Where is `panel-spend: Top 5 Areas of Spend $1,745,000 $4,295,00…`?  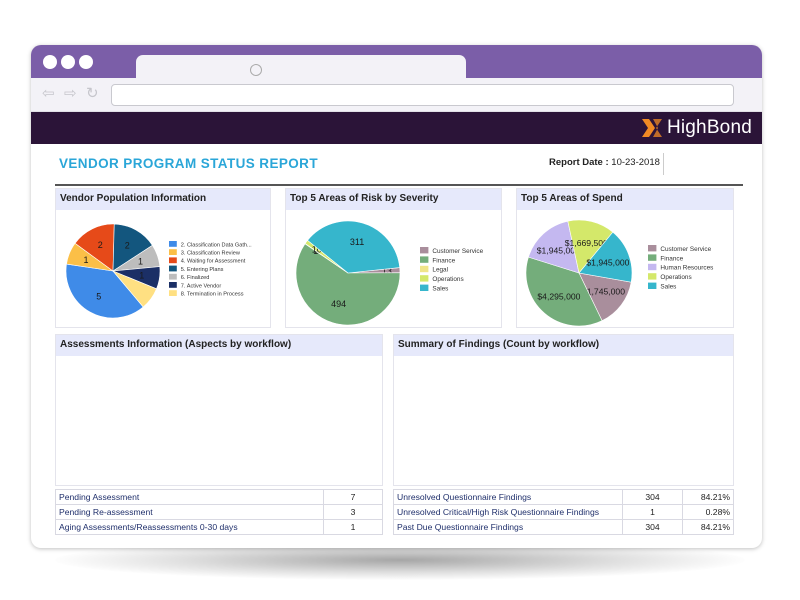 panel-spend: Top 5 Areas of Spend $1,745,000 $4,295,00… is located at coordinates (625, 258).